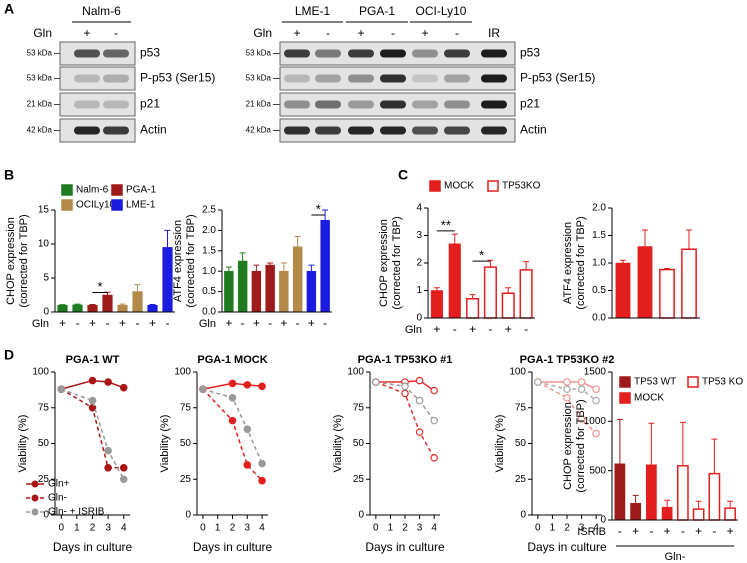 The height and width of the screenshot is (563, 747). Describe the element at coordinates (441, 11) in the screenshot. I see `blot-header: OCI-Ly10` at that location.